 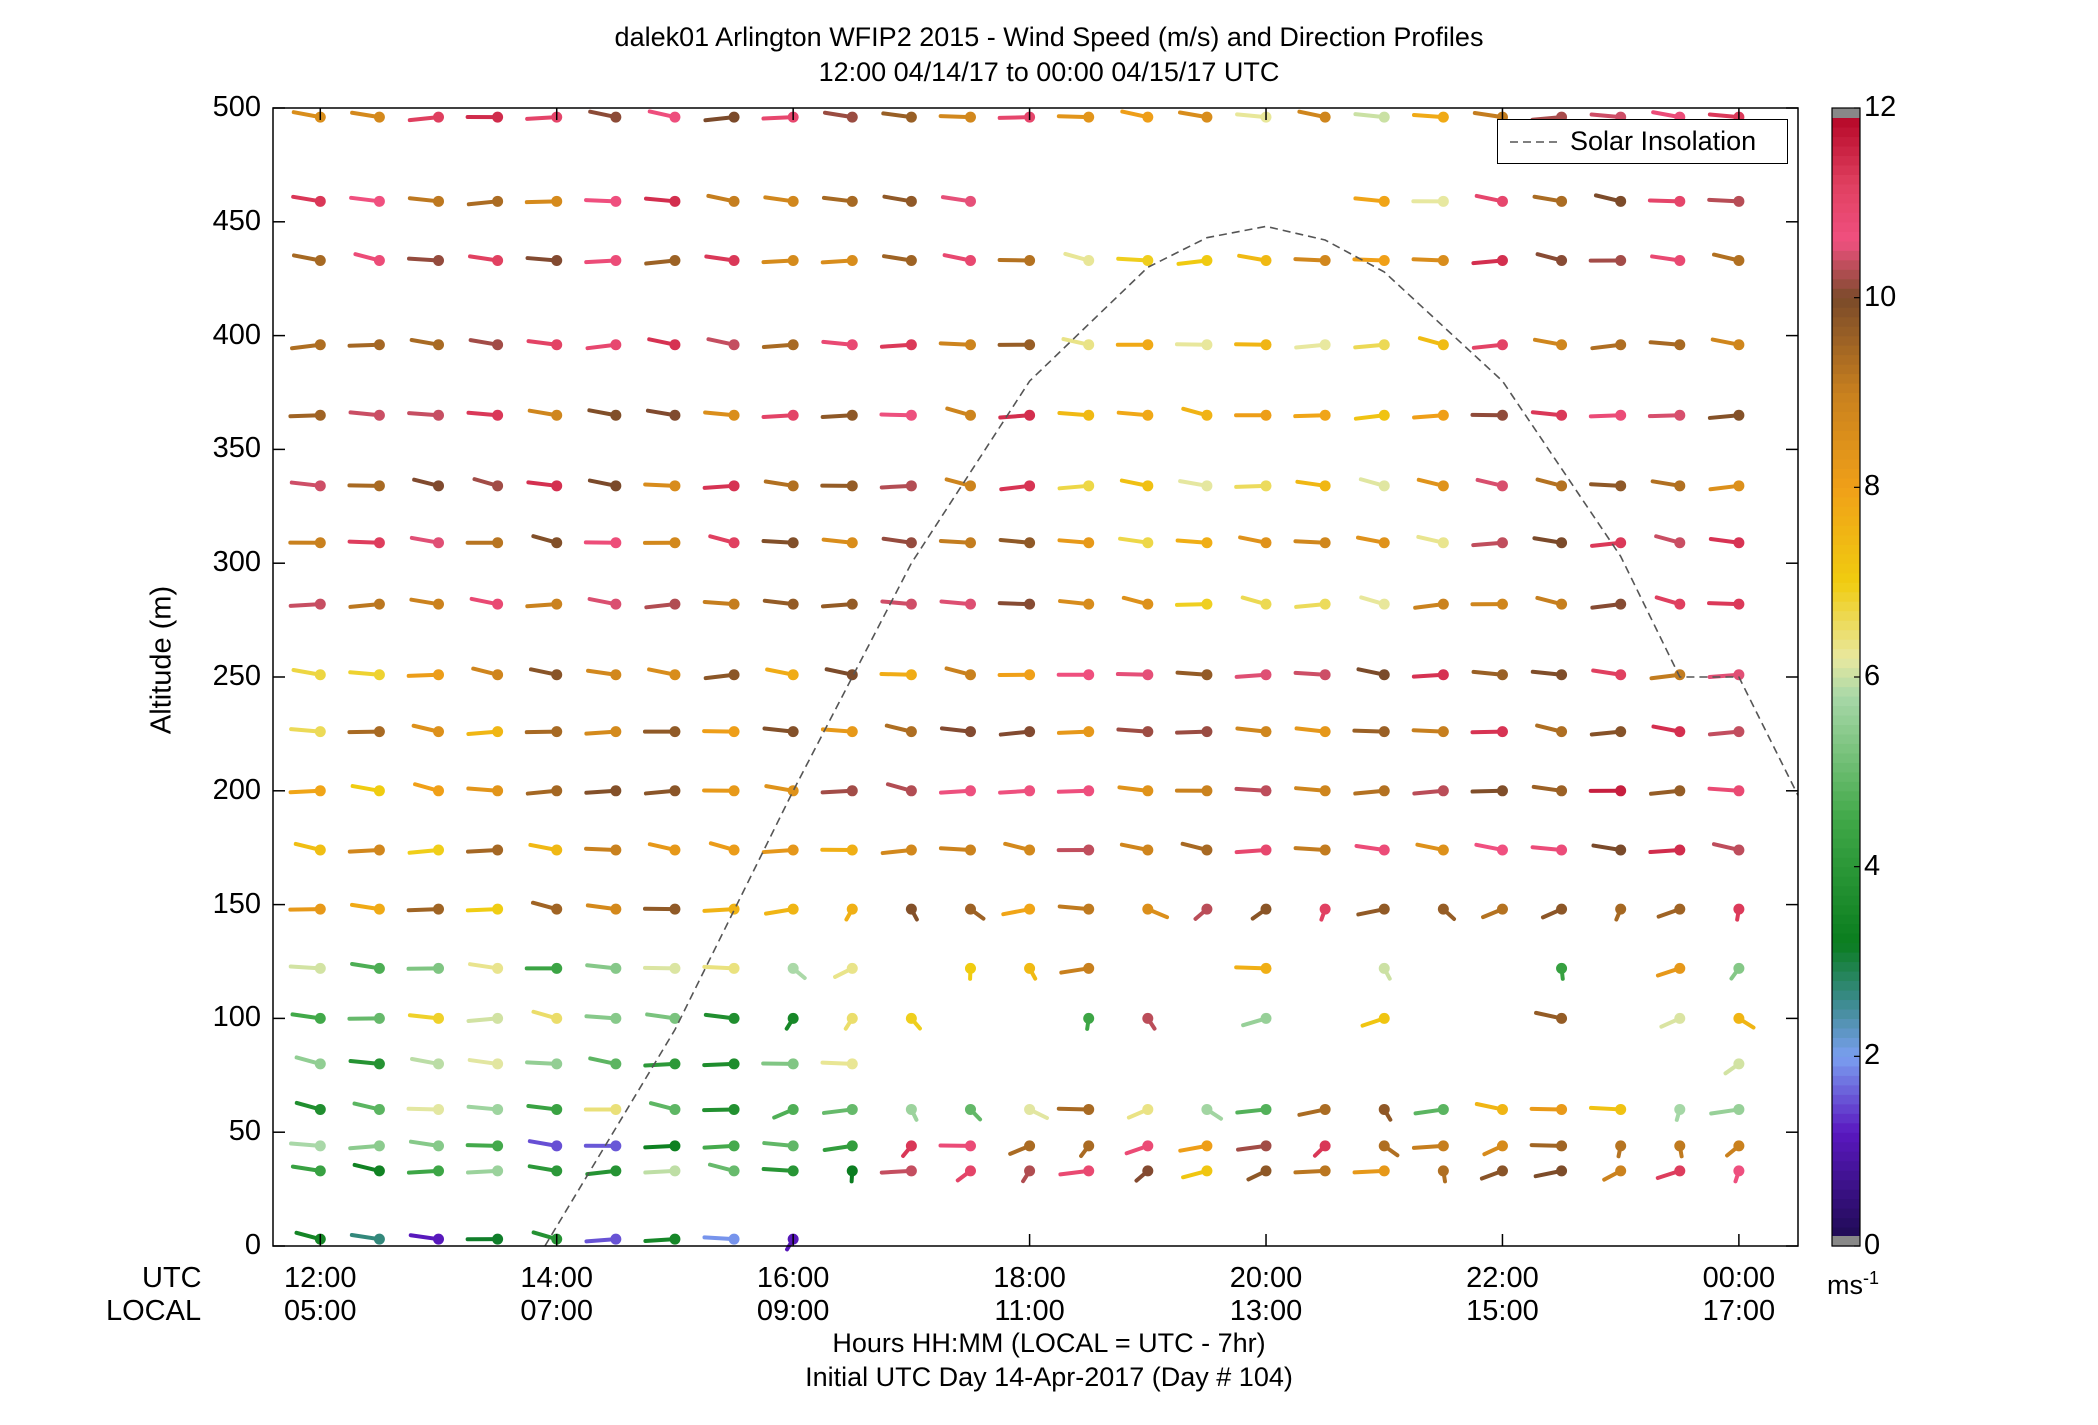 What do you see at coordinates (1663, 141) in the screenshot?
I see `legend-label: Solar Insolation` at bounding box center [1663, 141].